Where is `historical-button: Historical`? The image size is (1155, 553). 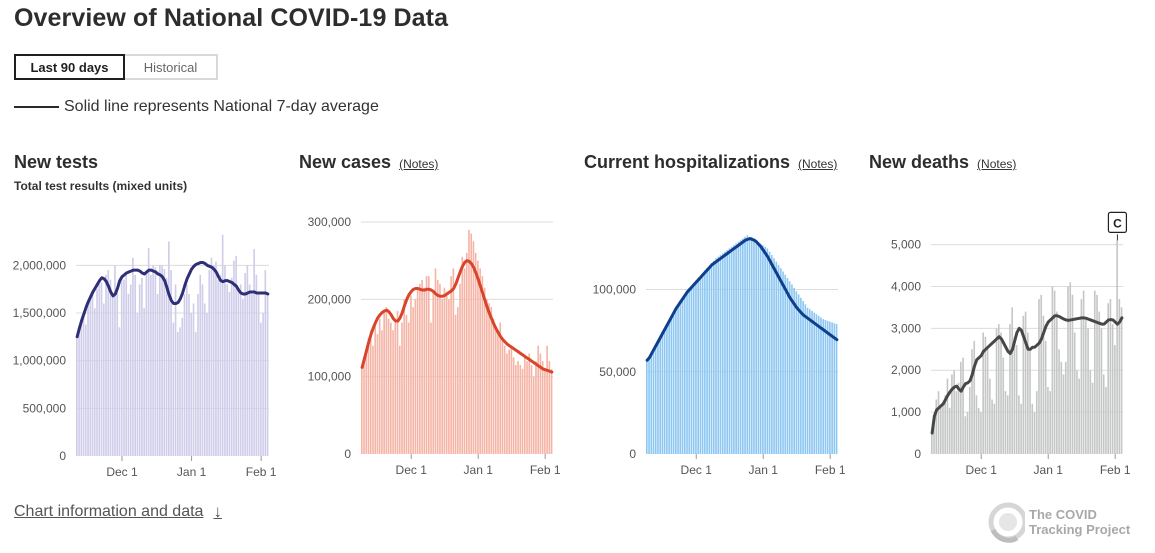 historical-button: Historical is located at coordinates (171, 67).